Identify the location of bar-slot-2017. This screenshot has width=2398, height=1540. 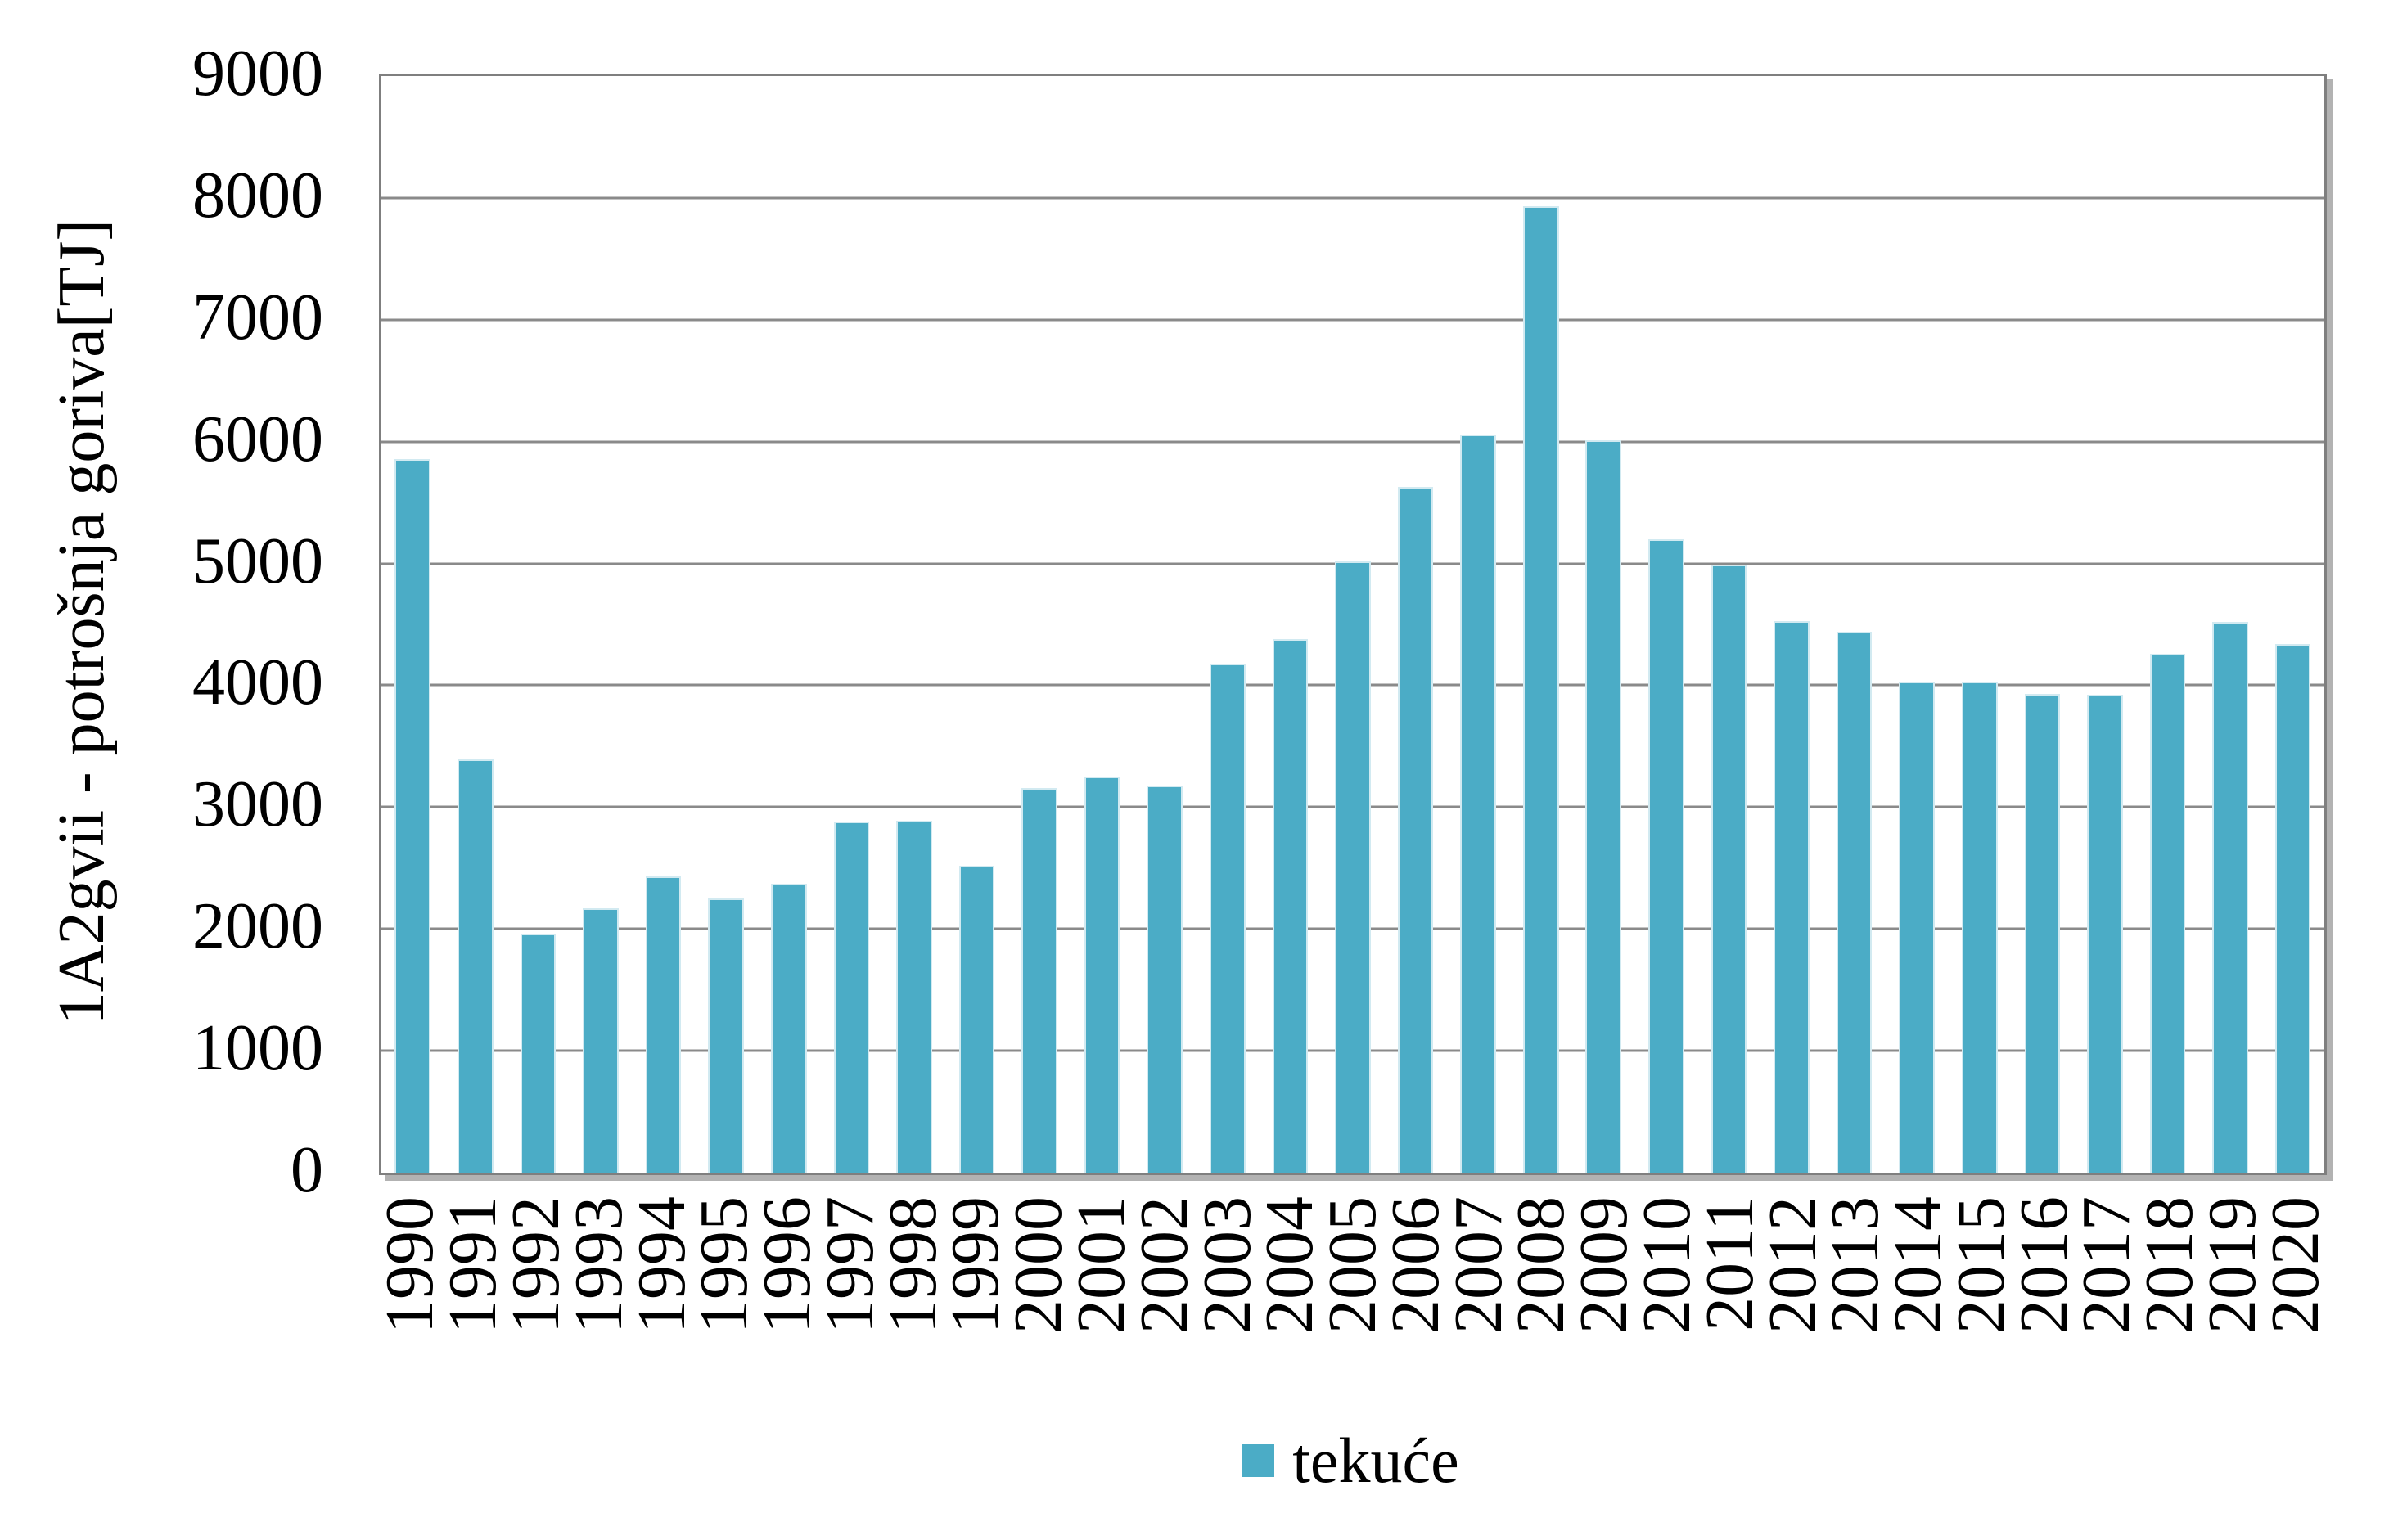
(2105, 624).